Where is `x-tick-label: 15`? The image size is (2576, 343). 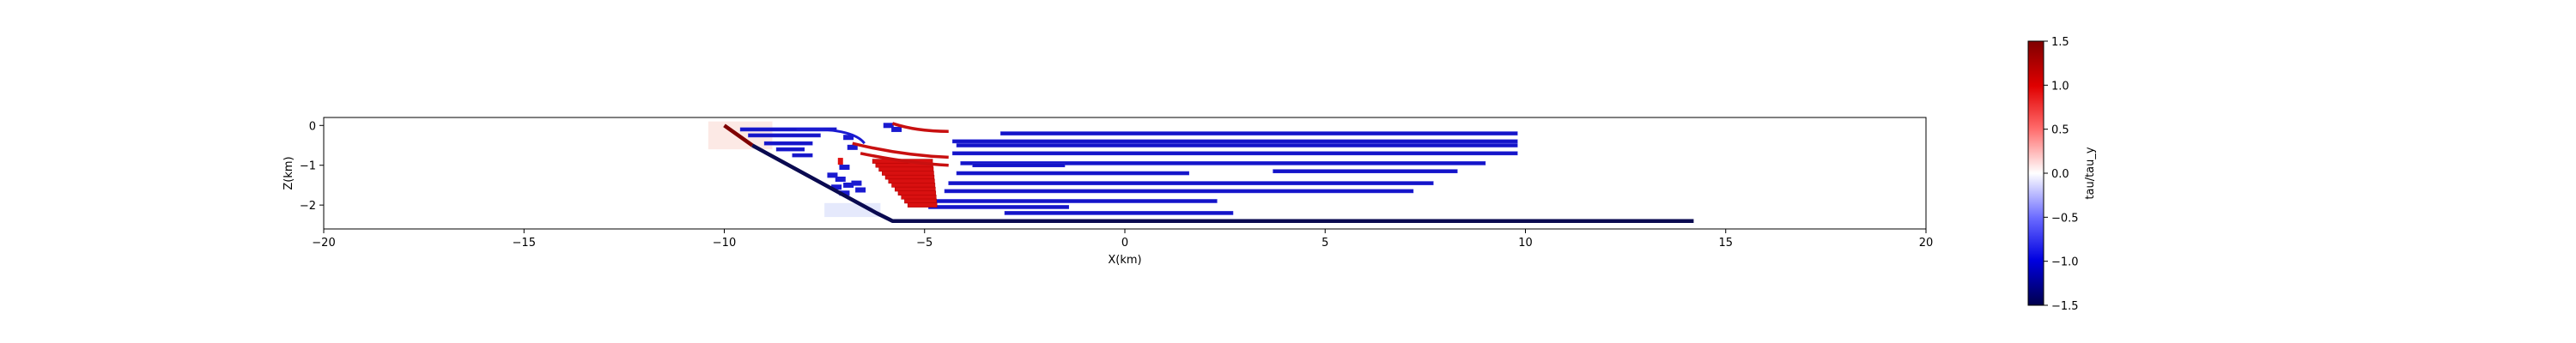
x-tick-label: 15 is located at coordinates (1726, 243).